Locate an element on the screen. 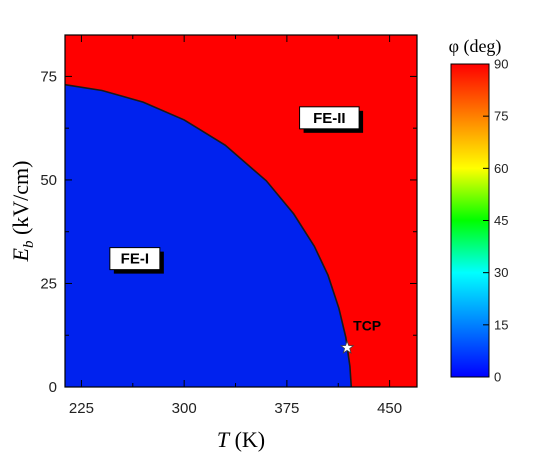 This screenshot has height=468, width=534. x-tick-label: 375 is located at coordinates (286, 408).